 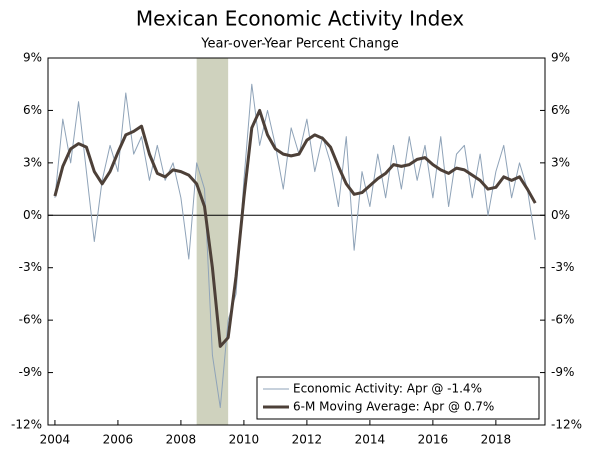 I want to click on y2-tick-label: -3%, so click(x=562, y=267).